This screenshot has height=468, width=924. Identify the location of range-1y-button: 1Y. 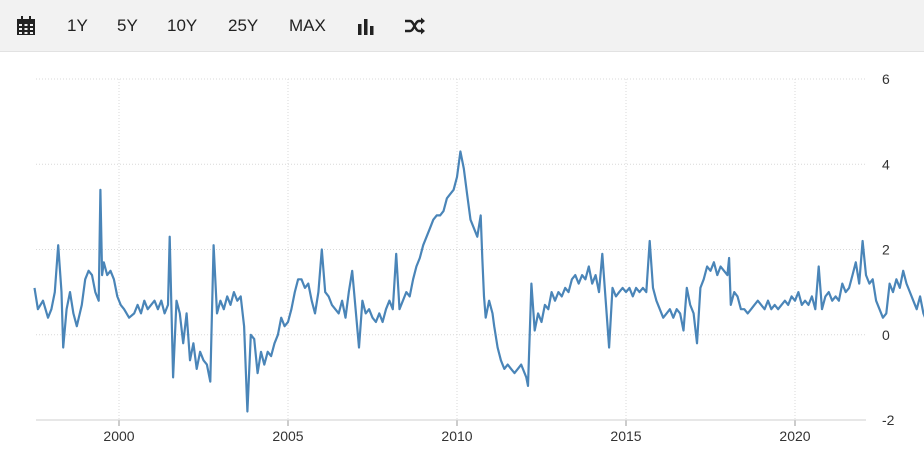
(77, 26).